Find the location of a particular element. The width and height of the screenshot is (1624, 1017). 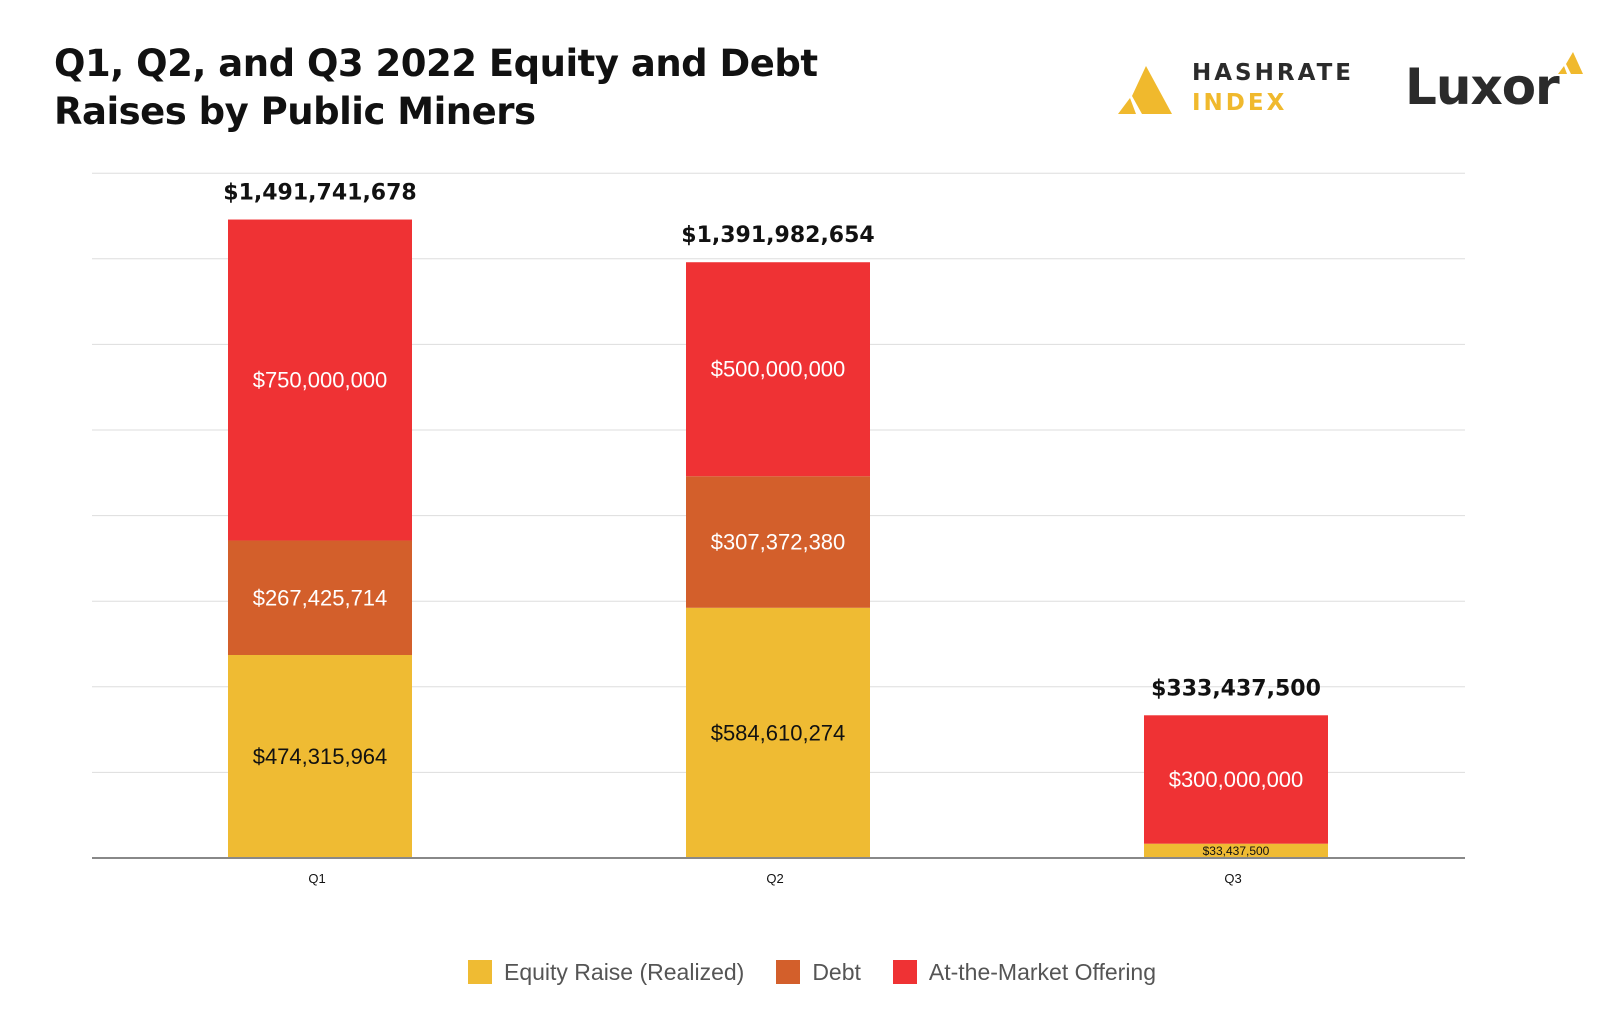

total-label-q1: $1,491,741,678 is located at coordinates (319, 193).